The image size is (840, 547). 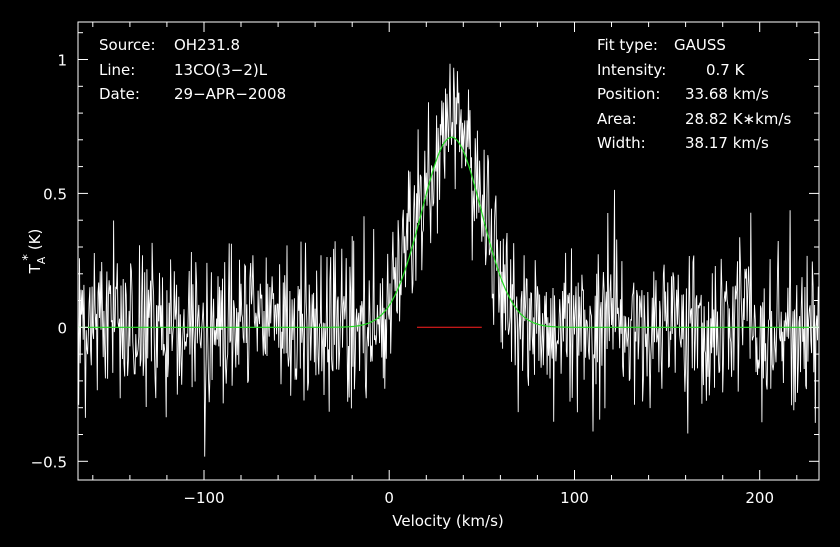 I want to click on svg-text:TA*(K): TA* (K), so click(x=34, y=252).